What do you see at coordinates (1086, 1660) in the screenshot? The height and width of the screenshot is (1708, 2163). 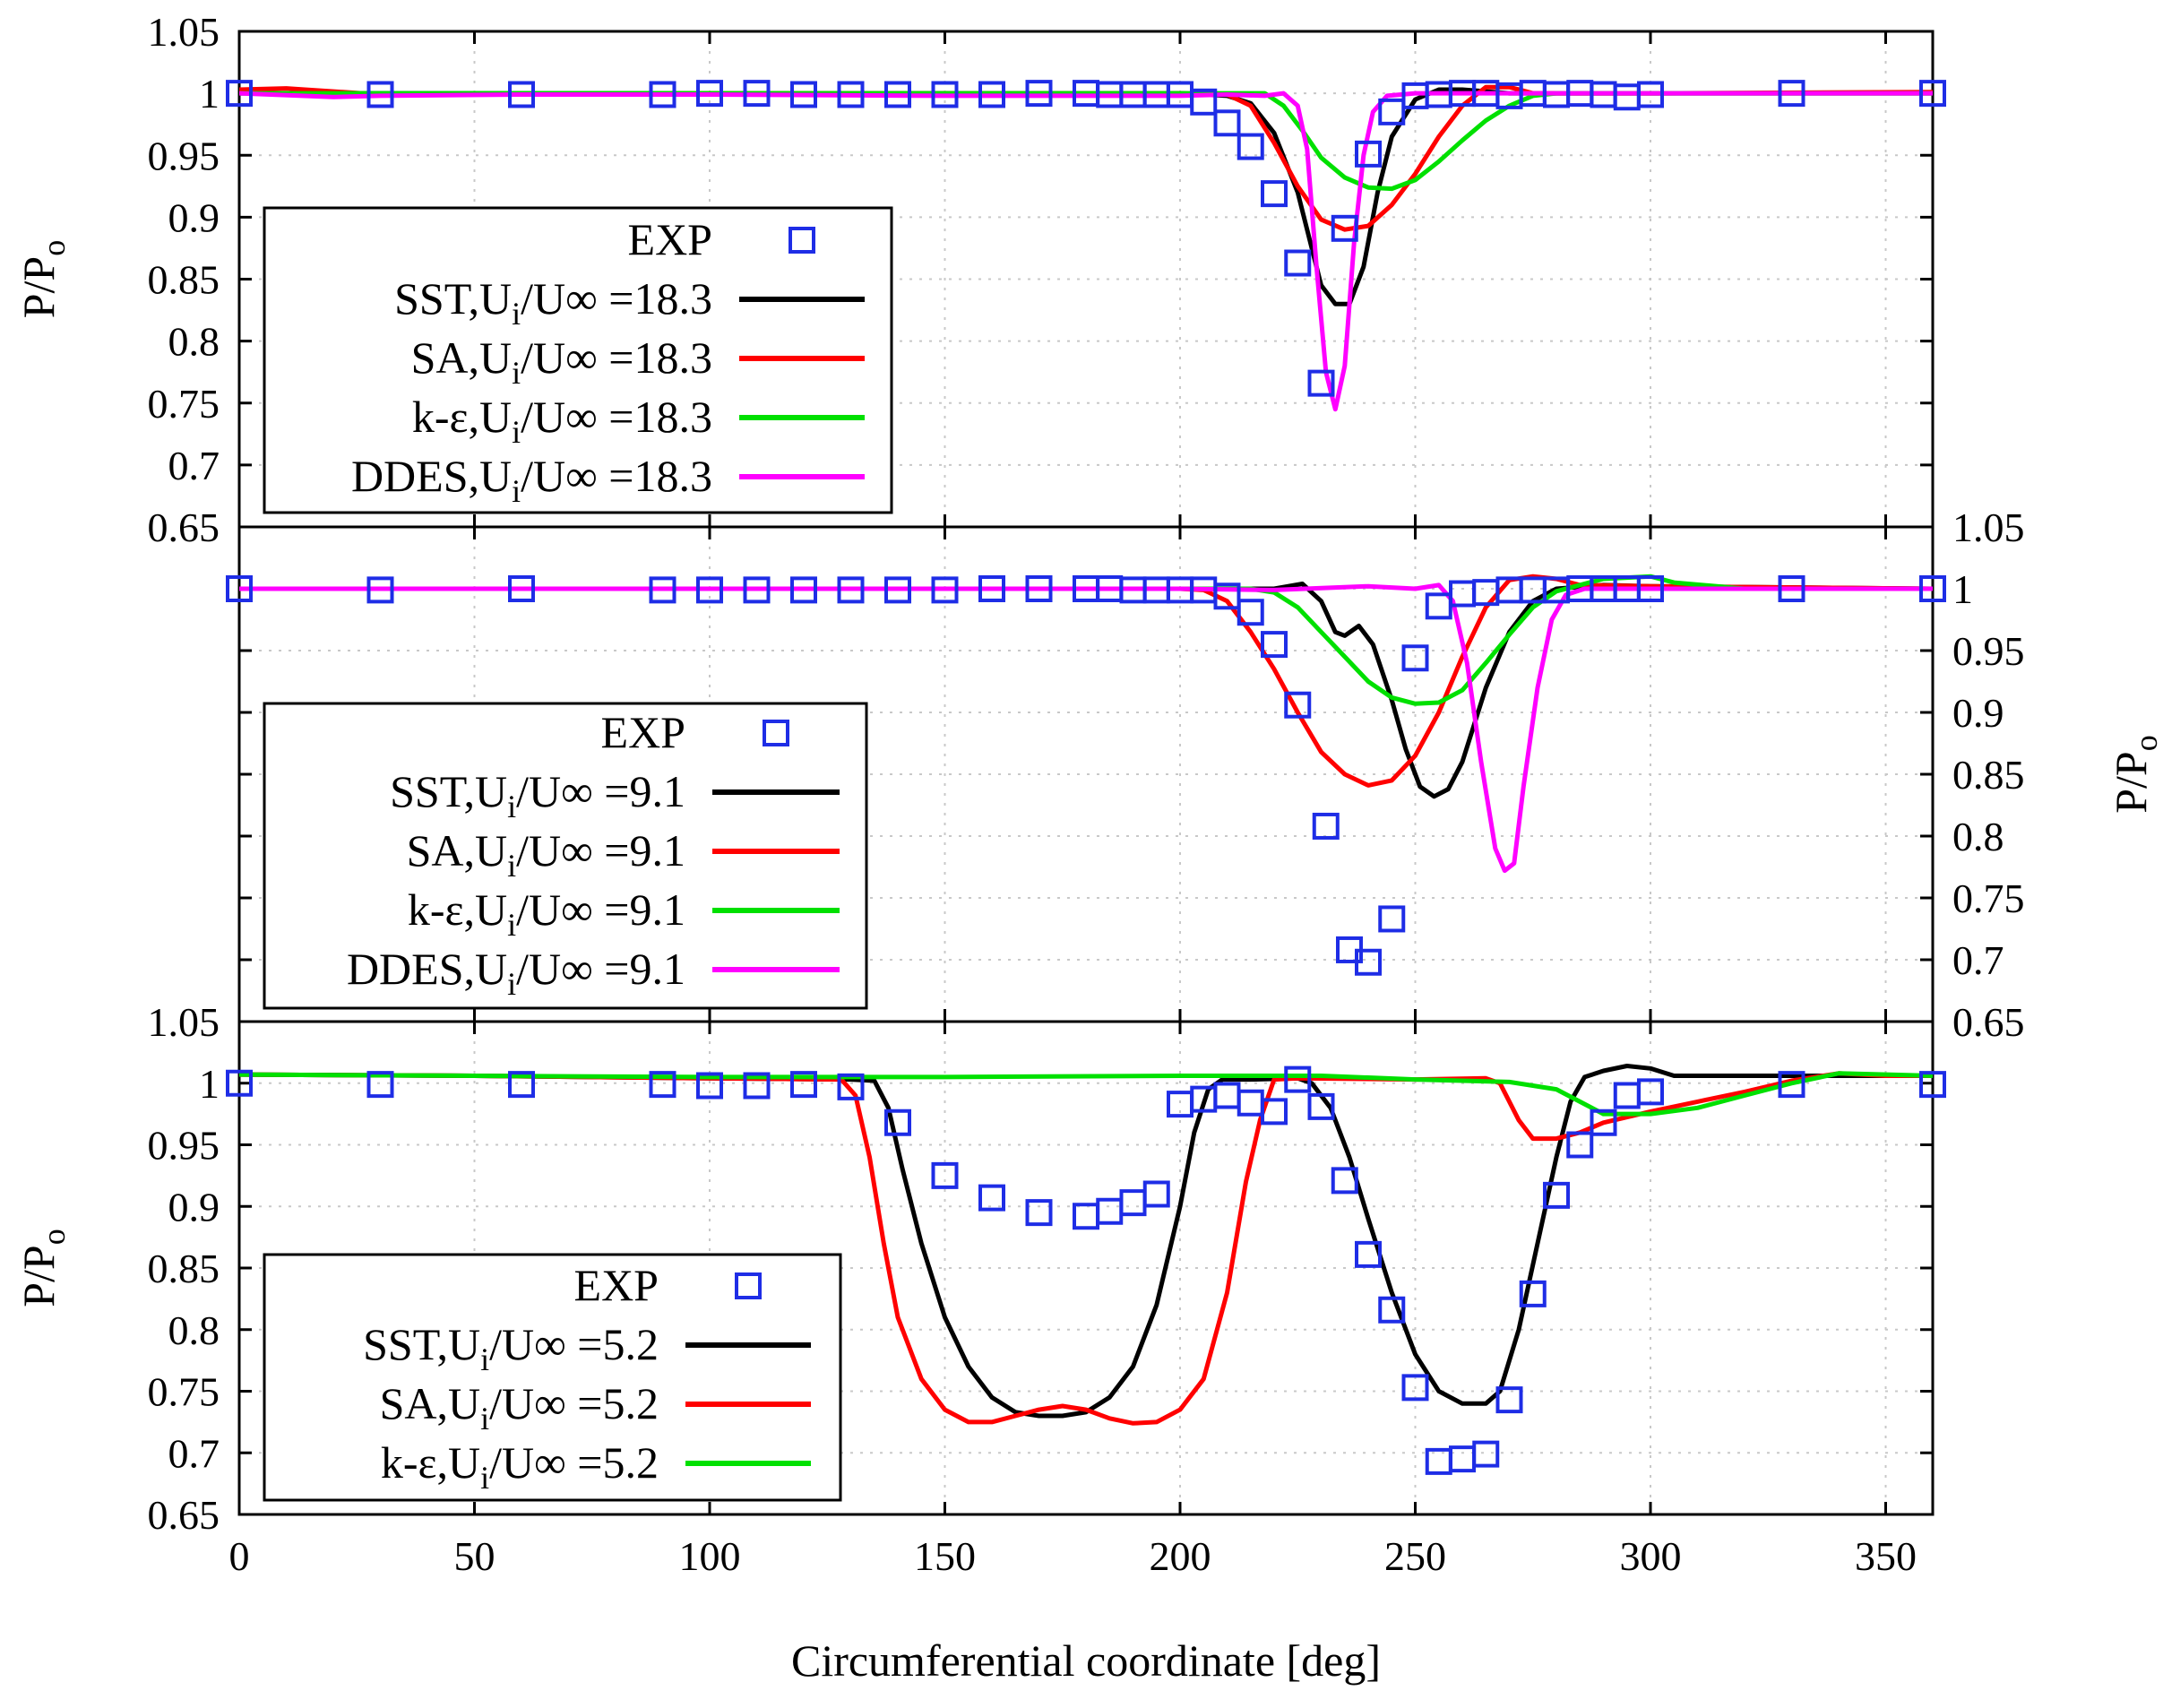 I see `x-axis-label: Circumferential coordinate [deg]` at bounding box center [1086, 1660].